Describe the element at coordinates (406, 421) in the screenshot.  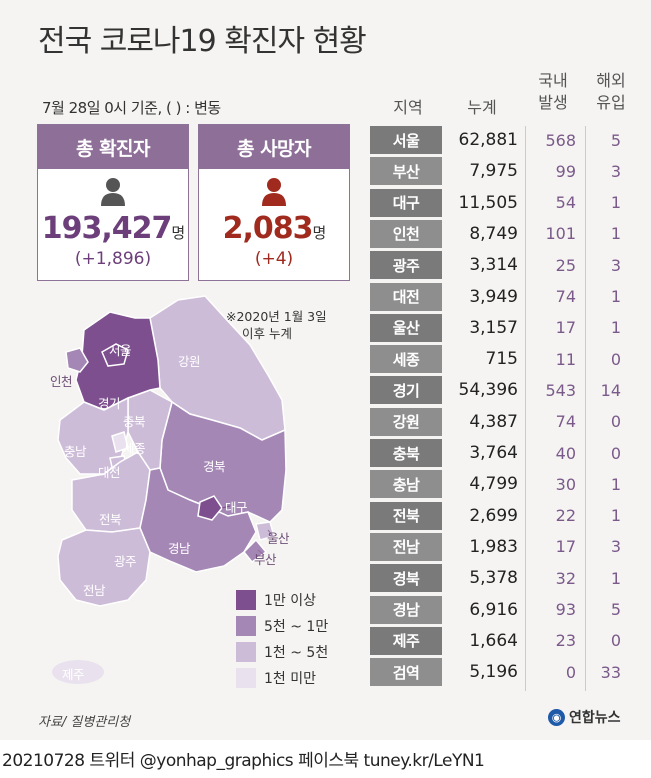
I see `region-cell: 강원` at that location.